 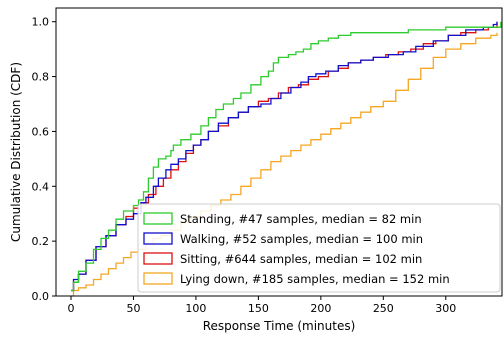 I want to click on y-tick-label: 0.2, so click(x=41, y=241).